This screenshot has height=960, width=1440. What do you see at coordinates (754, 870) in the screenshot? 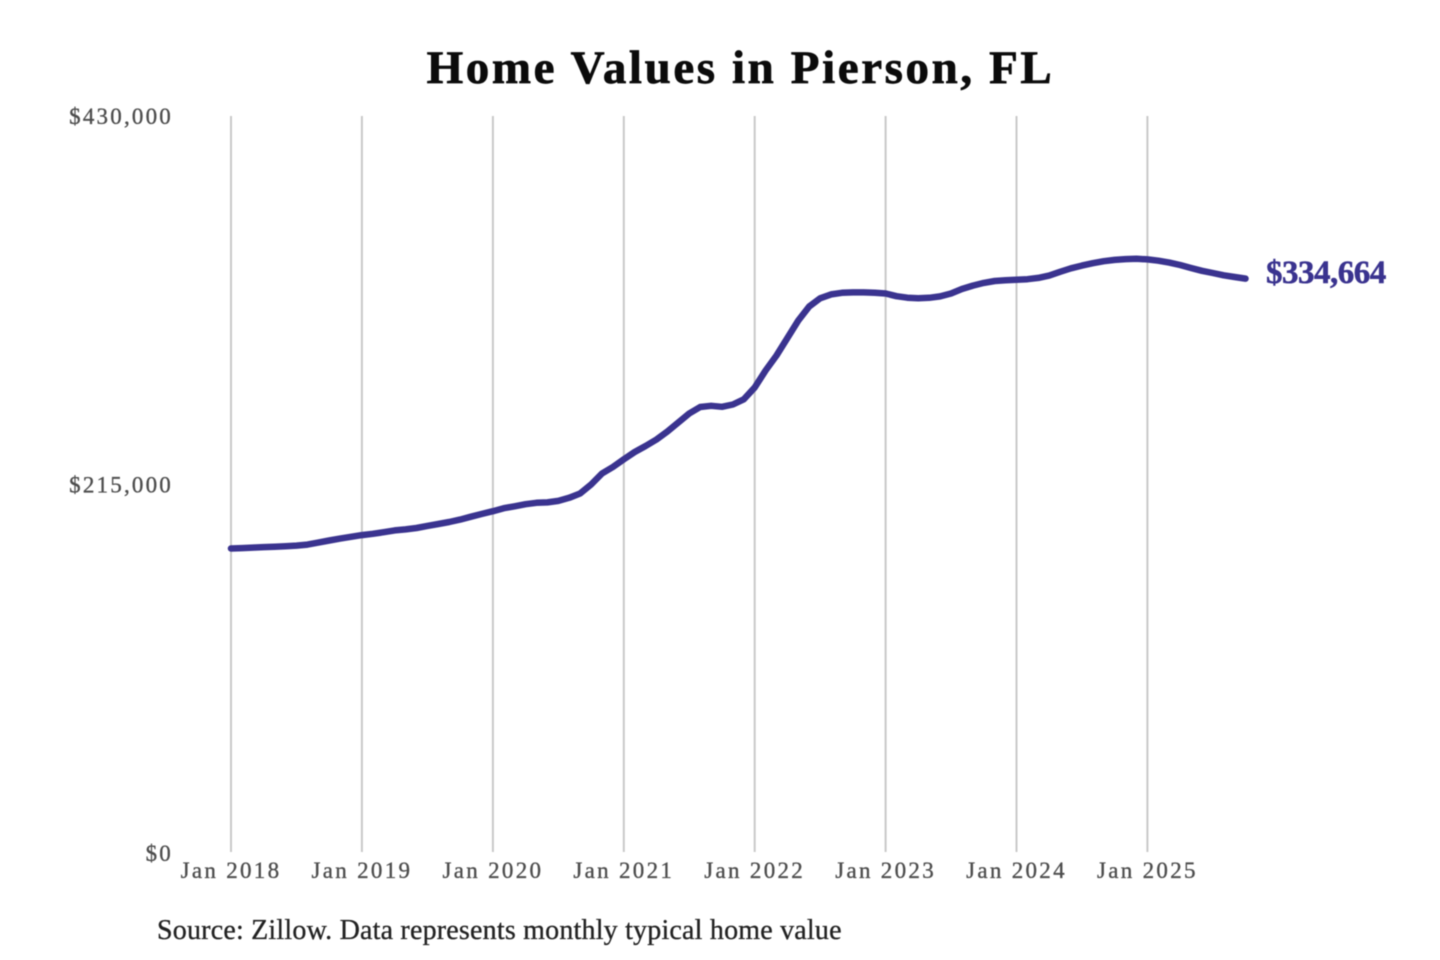
I see `svg-text: Jan 2022` at bounding box center [754, 870].